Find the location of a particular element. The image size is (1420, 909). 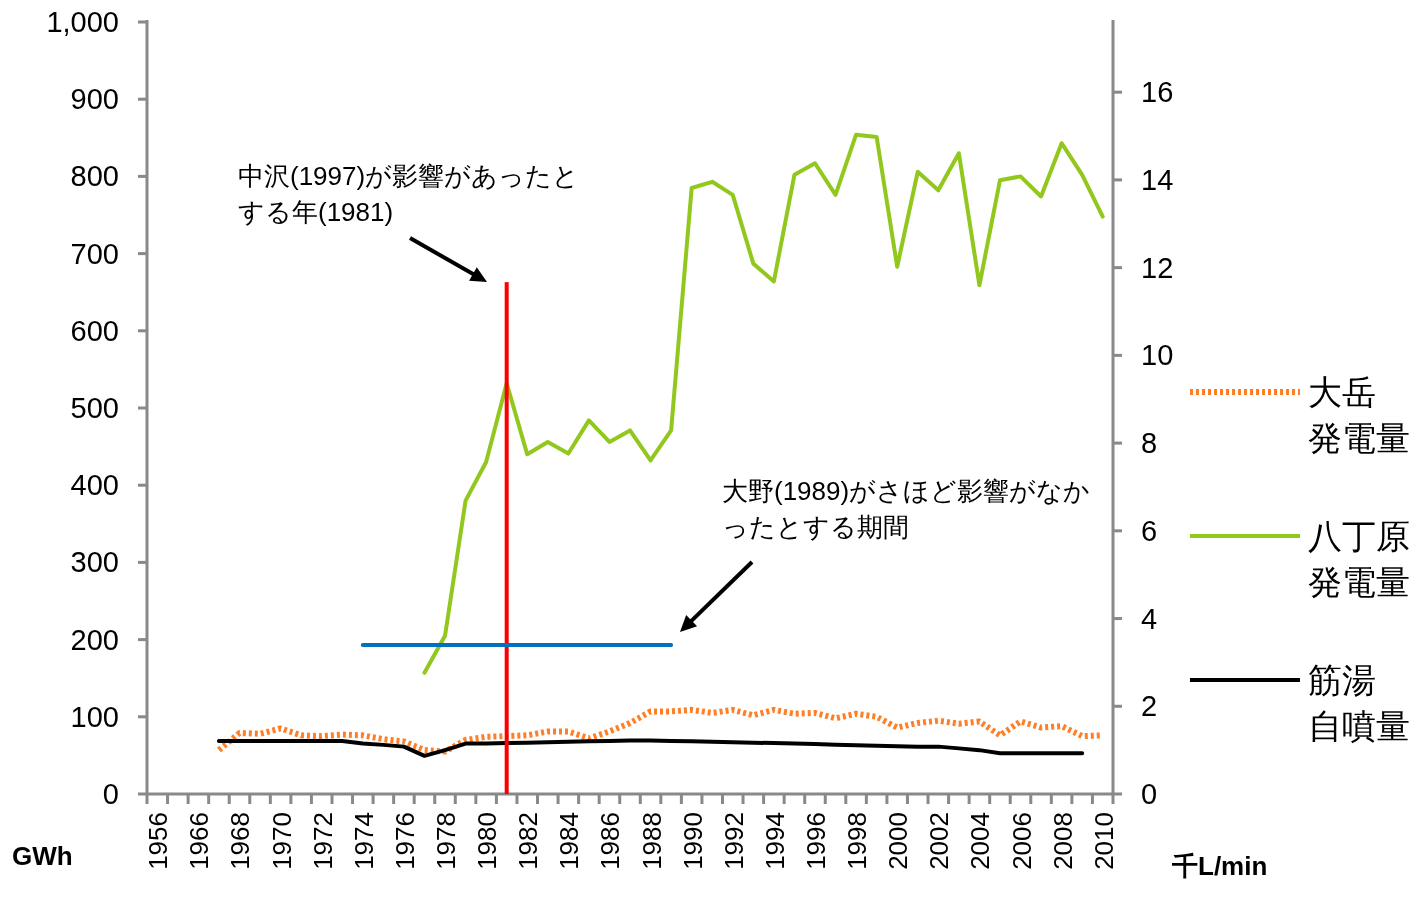

x-tick-label: 1986 is located at coordinates (610, 841).